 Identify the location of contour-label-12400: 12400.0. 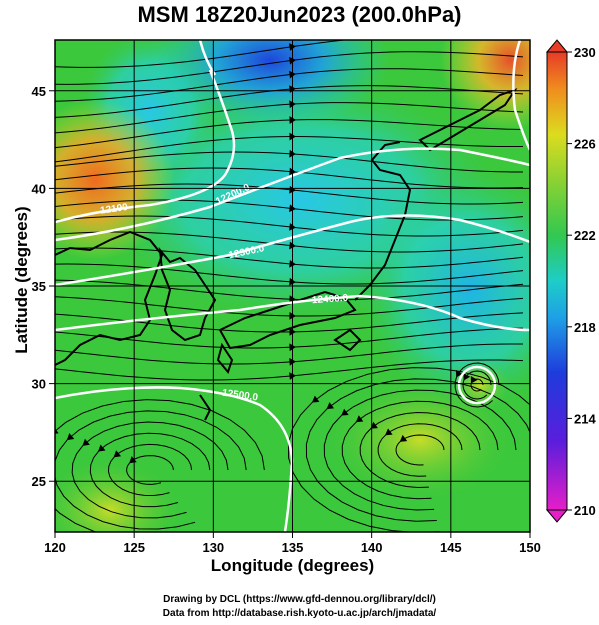
(330, 300).